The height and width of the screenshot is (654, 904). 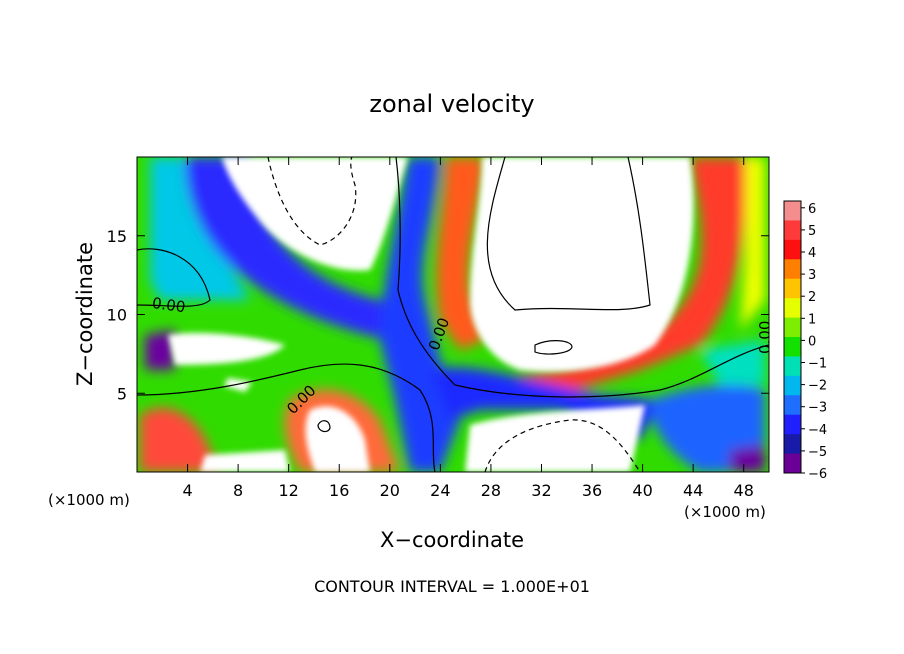 I want to click on strong-negative-spot-left, so click(x=160, y=350).